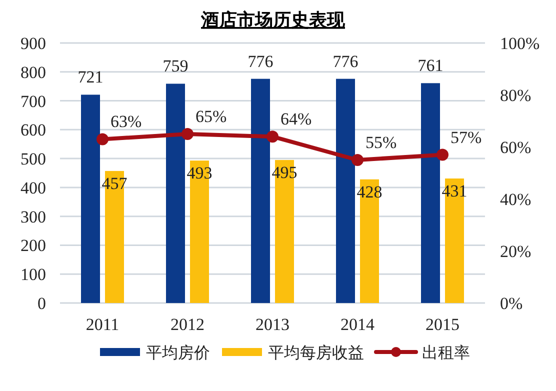 This screenshot has height=391, width=556. Describe the element at coordinates (357, 324) in the screenshot. I see `x-tick-label: 2014` at that location.